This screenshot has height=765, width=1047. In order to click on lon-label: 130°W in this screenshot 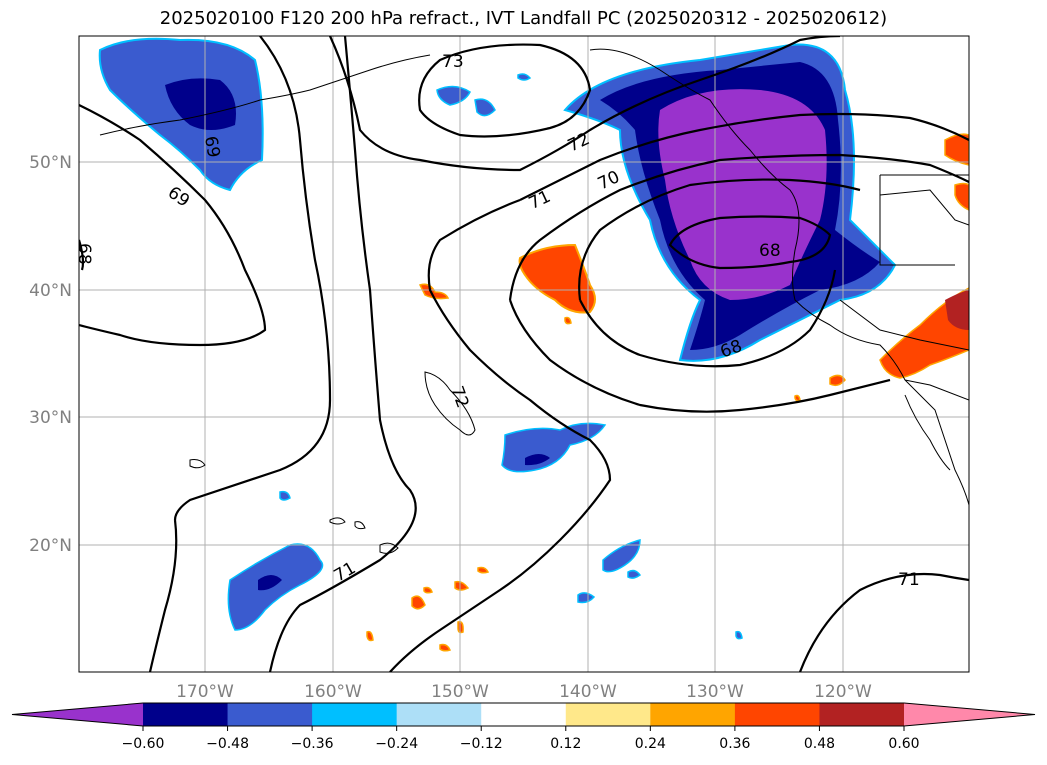, I will do `click(715, 692)`.